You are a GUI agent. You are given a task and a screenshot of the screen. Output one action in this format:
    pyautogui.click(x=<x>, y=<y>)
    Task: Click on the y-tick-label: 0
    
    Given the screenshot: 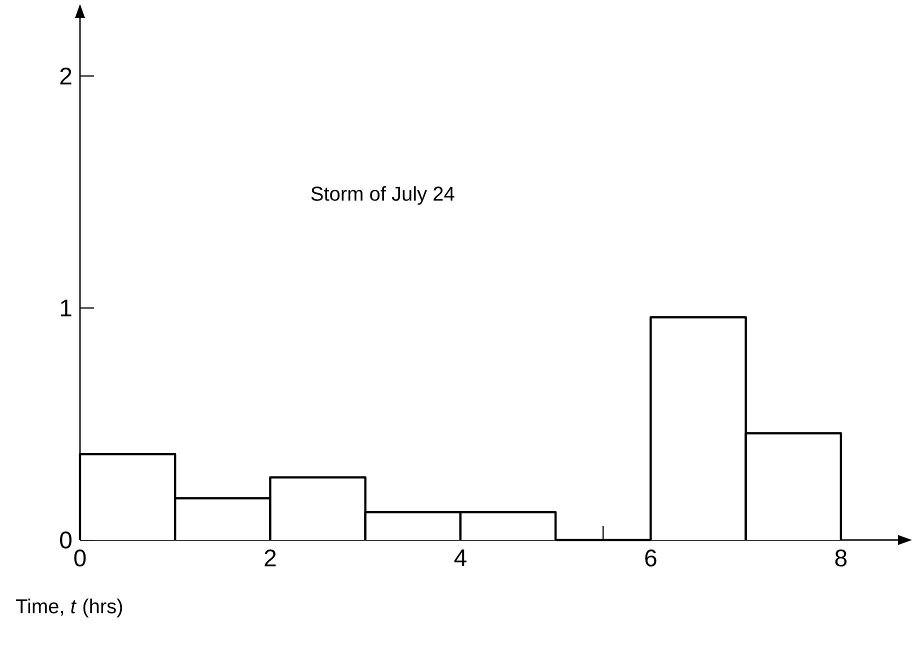 What is the action you would take?
    pyautogui.click(x=66, y=540)
    